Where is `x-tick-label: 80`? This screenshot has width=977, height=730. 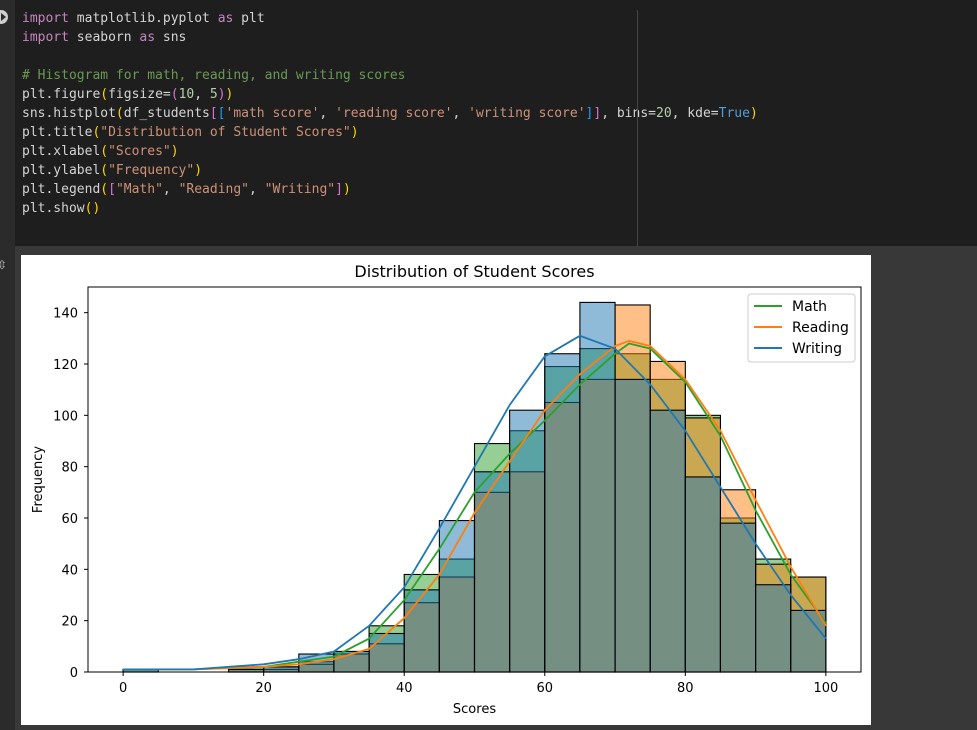
x-tick-label: 80 is located at coordinates (685, 688).